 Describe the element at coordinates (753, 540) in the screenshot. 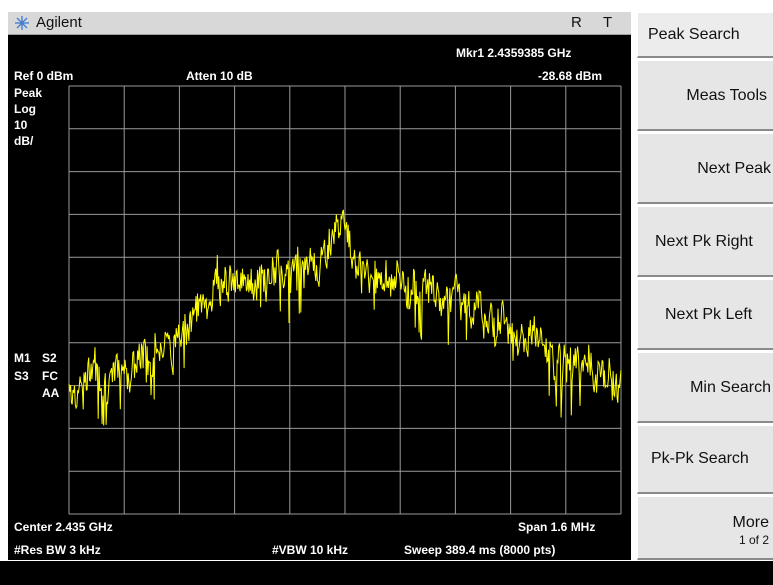

I see `more-page-indicator: 1 of 2` at that location.